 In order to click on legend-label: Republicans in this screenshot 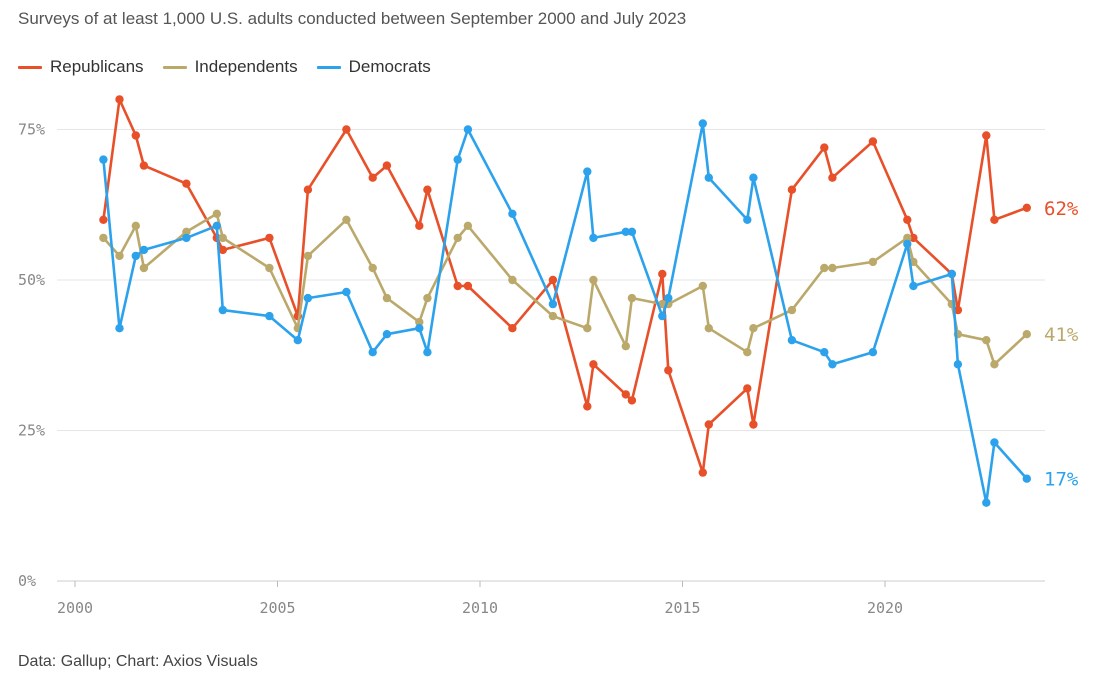, I will do `click(97, 66)`.